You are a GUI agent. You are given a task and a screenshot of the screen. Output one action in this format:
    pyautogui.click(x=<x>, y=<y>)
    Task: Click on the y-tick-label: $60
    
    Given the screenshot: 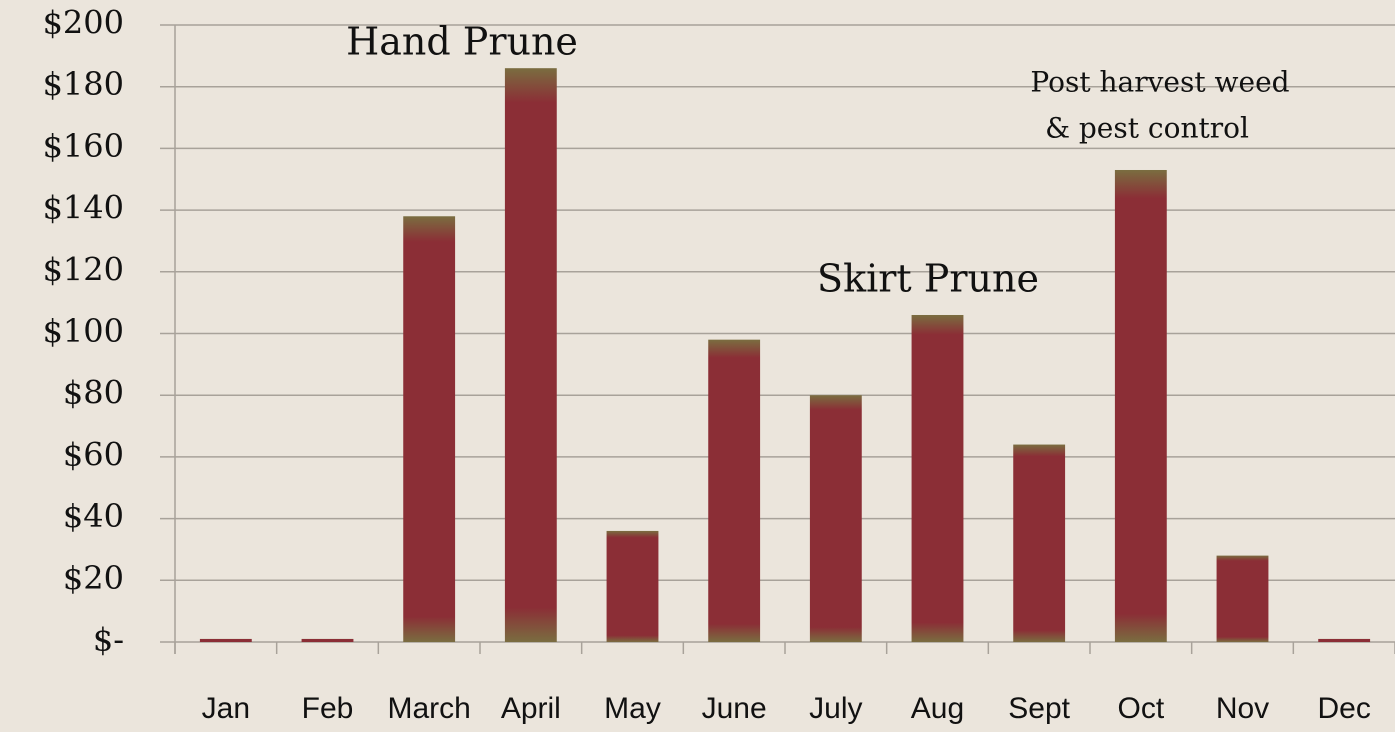 What is the action you would take?
    pyautogui.click(x=93, y=454)
    